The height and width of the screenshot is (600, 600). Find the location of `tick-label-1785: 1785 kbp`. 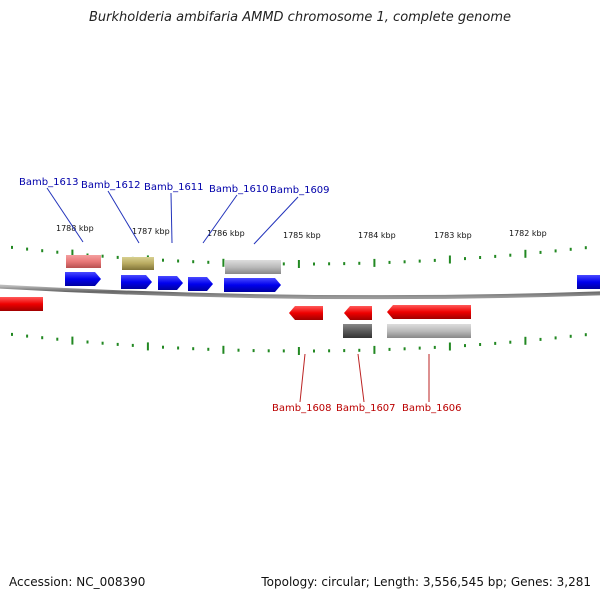

tick-label-1785: 1785 kbp is located at coordinates (302, 235).